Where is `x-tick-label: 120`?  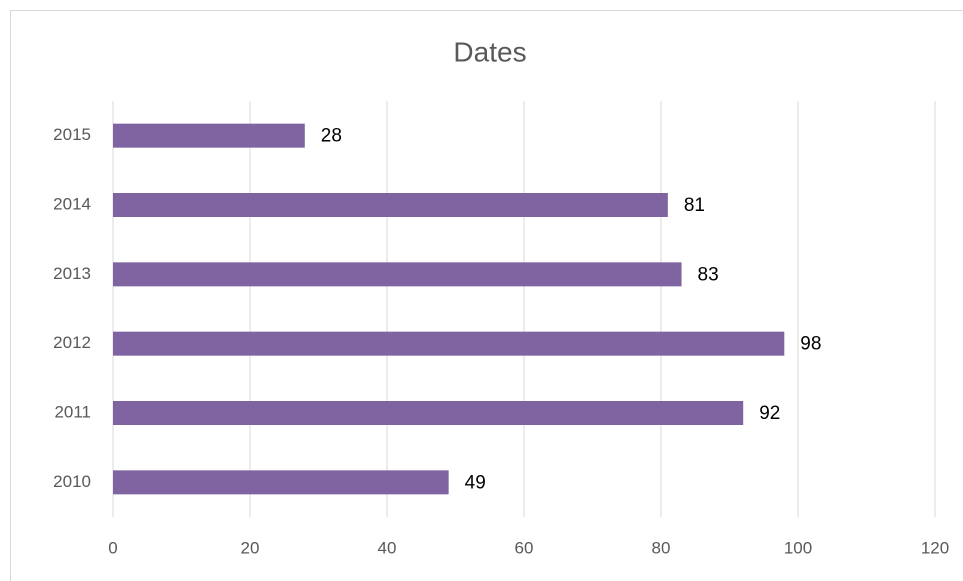 x-tick-label: 120 is located at coordinates (935, 547).